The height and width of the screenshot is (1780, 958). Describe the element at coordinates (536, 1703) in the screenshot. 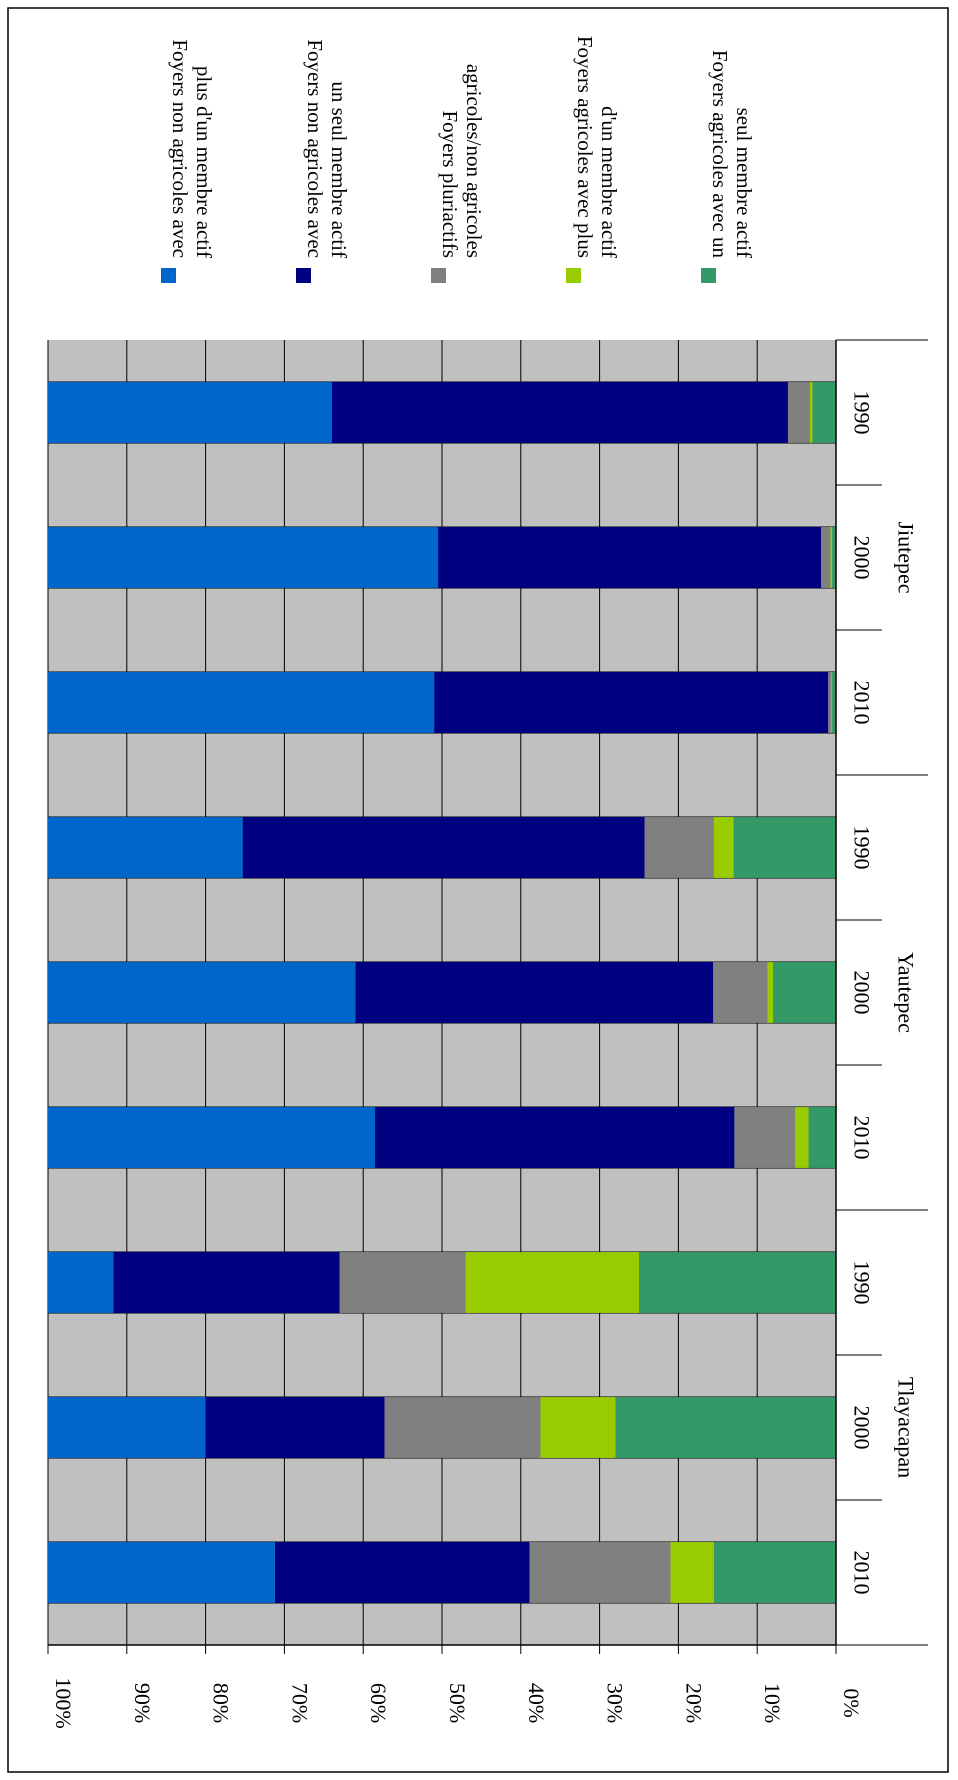

I see `value-tick-label: 40%` at that location.